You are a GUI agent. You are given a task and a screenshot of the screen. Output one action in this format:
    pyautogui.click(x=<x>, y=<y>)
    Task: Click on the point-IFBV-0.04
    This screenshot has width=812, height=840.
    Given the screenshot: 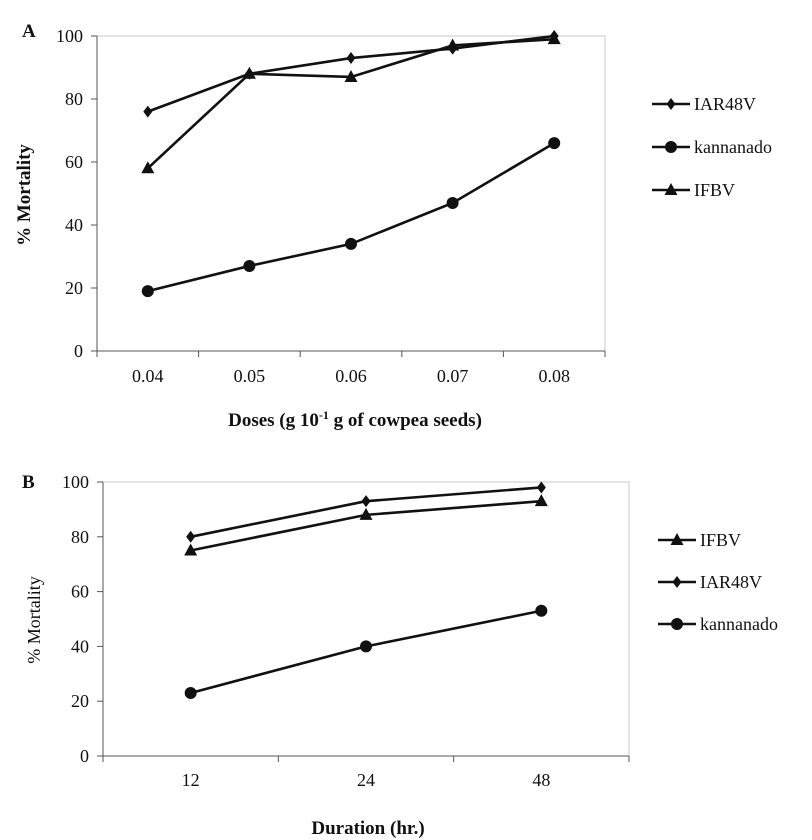 What is the action you would take?
    pyautogui.click(x=148, y=167)
    